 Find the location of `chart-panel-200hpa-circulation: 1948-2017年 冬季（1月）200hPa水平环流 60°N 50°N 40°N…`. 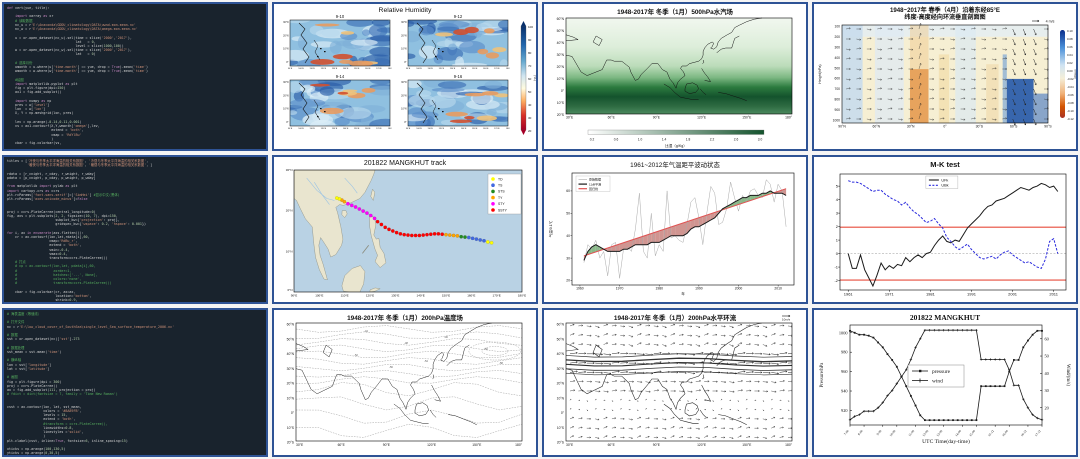

chart-panel-200hpa-circulation: 1948-2017年 冬季（1月）200hPa水平环流 60°N 50°N 40°N… is located at coordinates (675, 382).